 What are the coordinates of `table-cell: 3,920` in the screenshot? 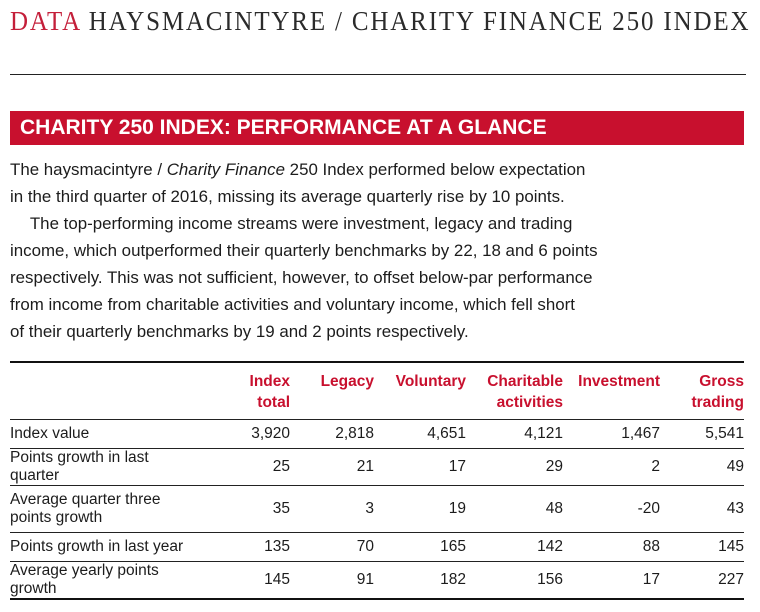 It's located at (245, 434).